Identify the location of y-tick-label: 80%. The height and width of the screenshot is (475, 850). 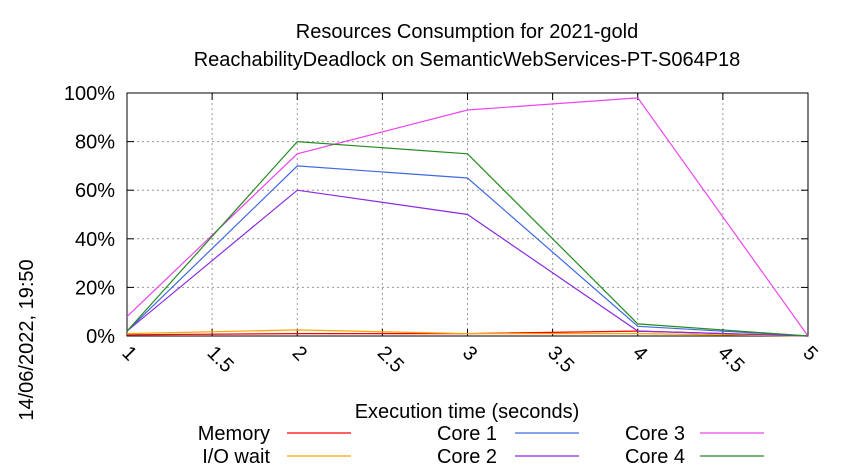
(95, 143).